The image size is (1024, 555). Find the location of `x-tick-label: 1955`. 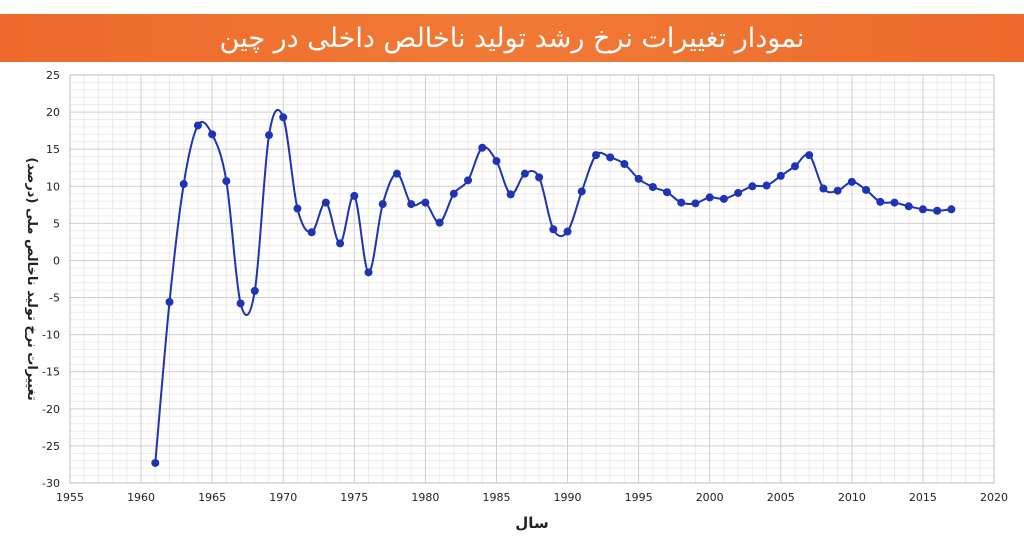

x-tick-label: 1955 is located at coordinates (70, 497).